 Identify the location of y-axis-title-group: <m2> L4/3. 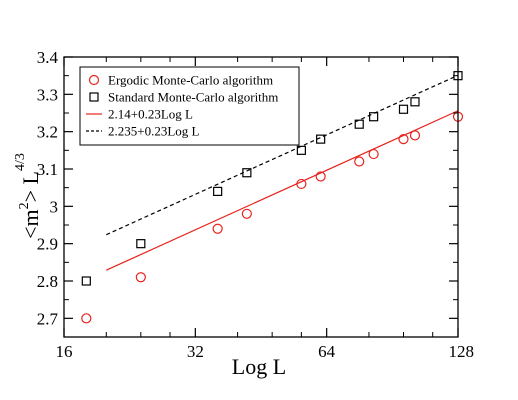
(28, 196).